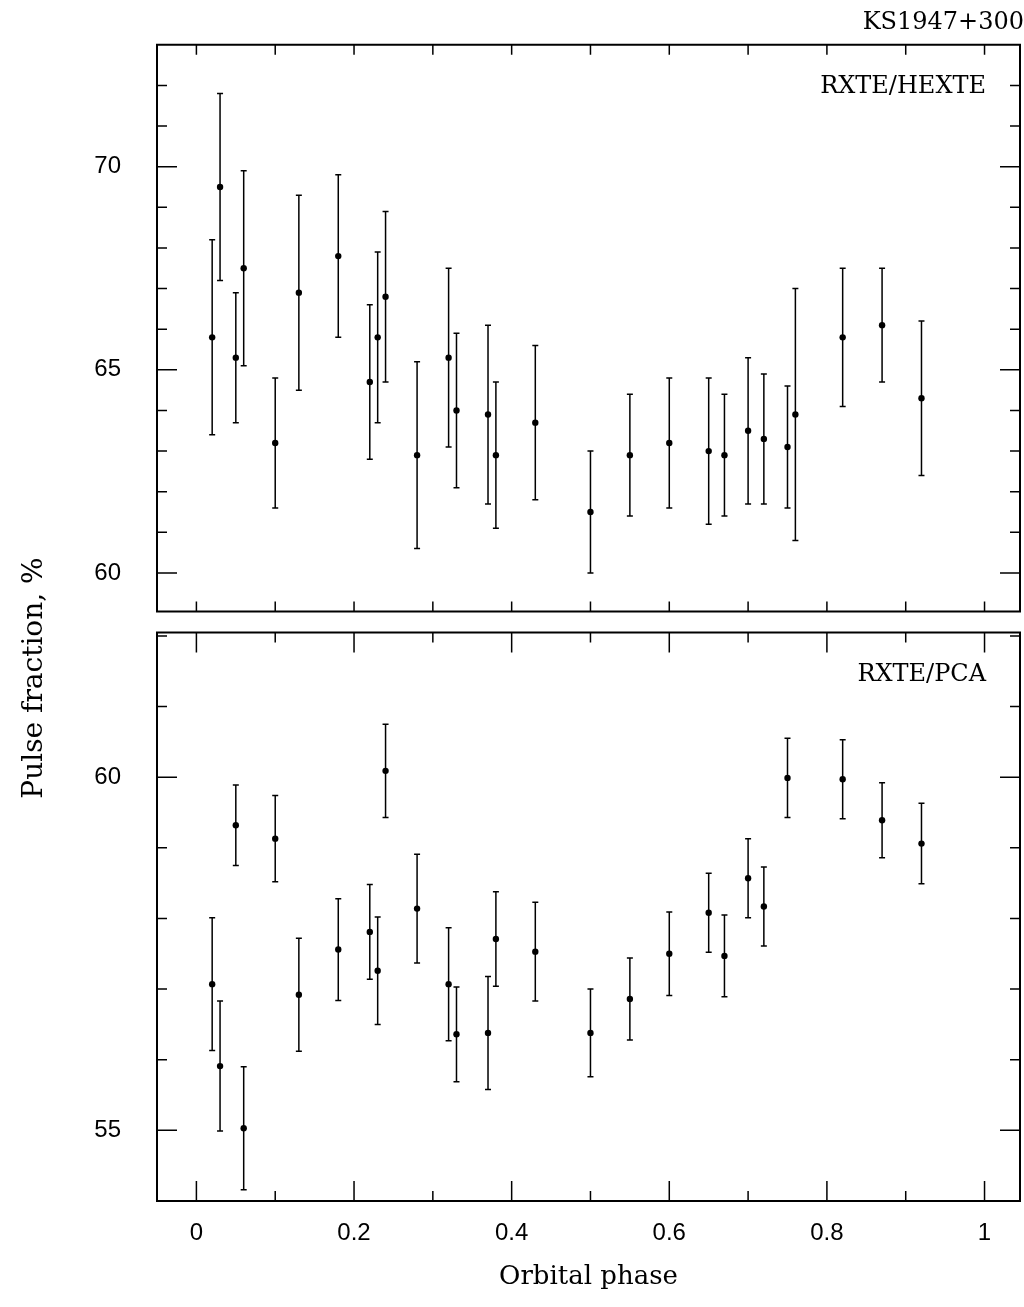 The image size is (1024, 1307). Describe the element at coordinates (669, 1232) in the screenshot. I see `x-tick-label: 0.6` at that location.